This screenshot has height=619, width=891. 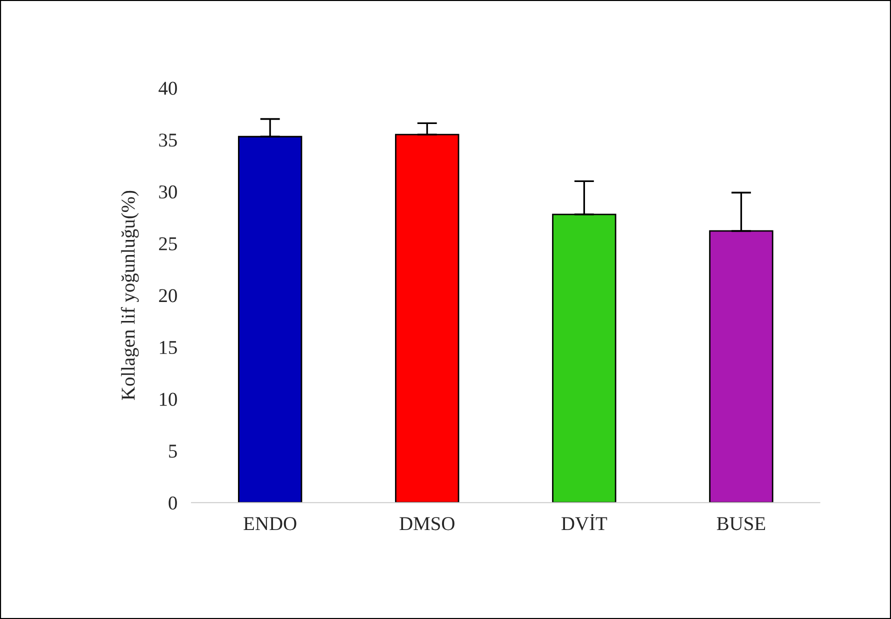 I want to click on x-tick-label: ENDO, so click(x=270, y=523).